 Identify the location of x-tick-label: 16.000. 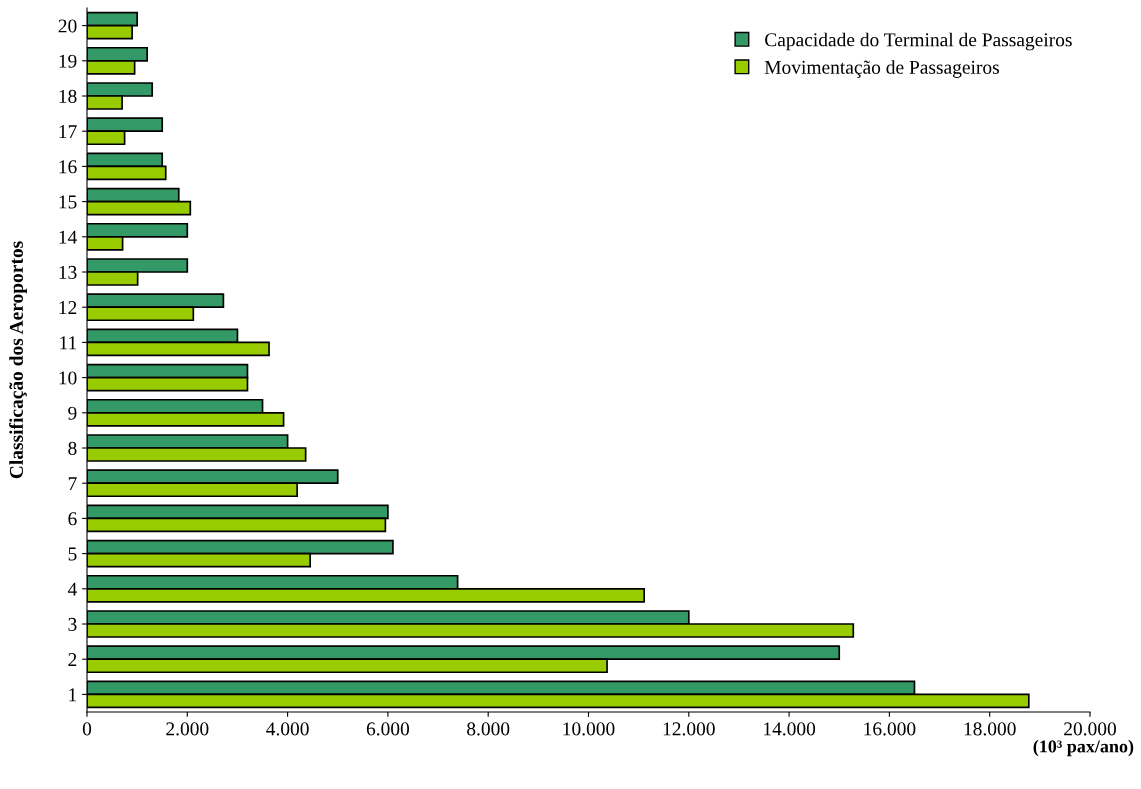
(890, 729).